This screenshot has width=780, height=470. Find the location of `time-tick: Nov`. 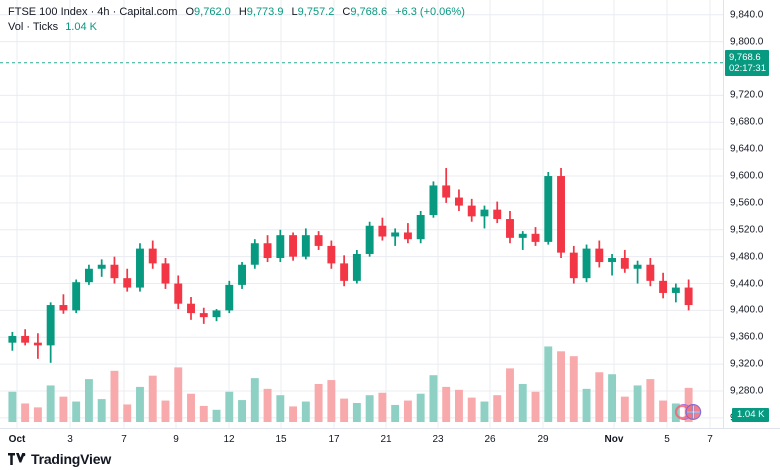

time-tick: Nov is located at coordinates (614, 439).